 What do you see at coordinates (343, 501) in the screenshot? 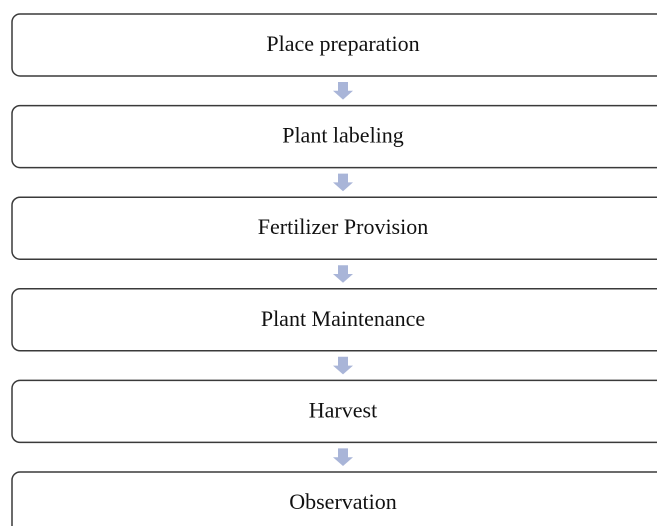
I see `step-label: Observation` at bounding box center [343, 501].